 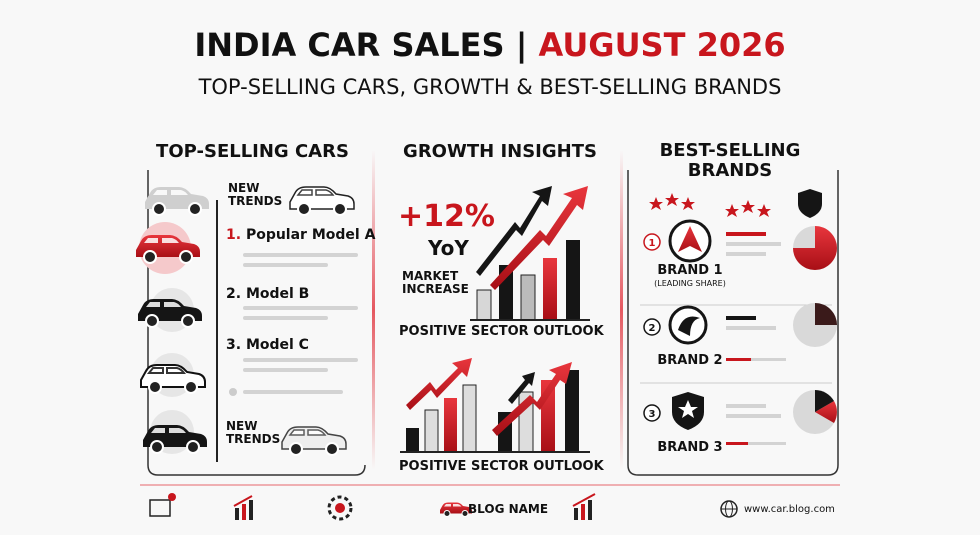 I want to click on title: INDIA CAR SALES | AUGUST 2026, so click(x=490, y=45).